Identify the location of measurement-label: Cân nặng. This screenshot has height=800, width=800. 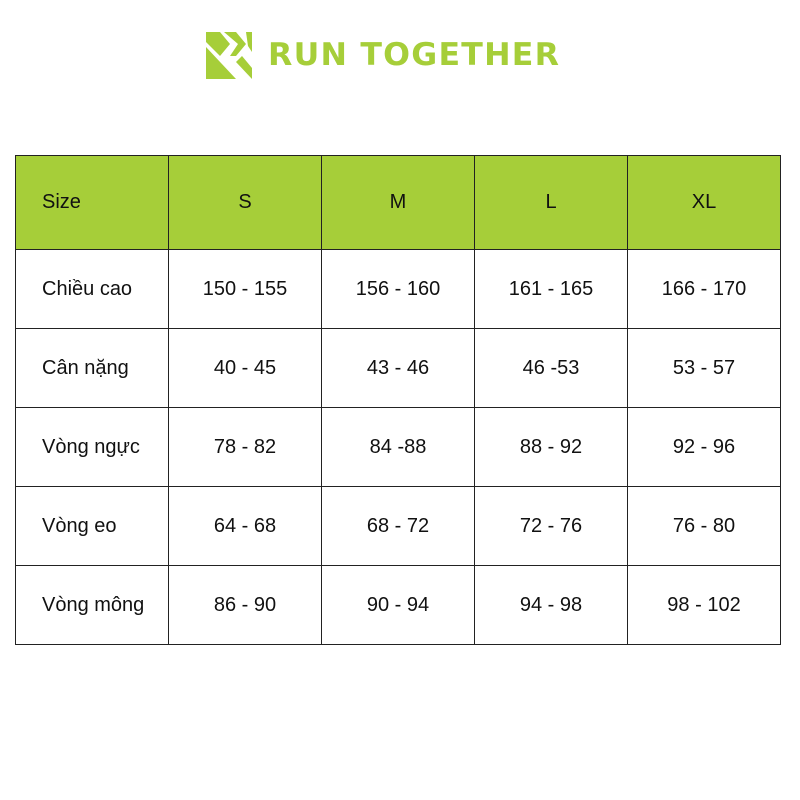
(92, 368).